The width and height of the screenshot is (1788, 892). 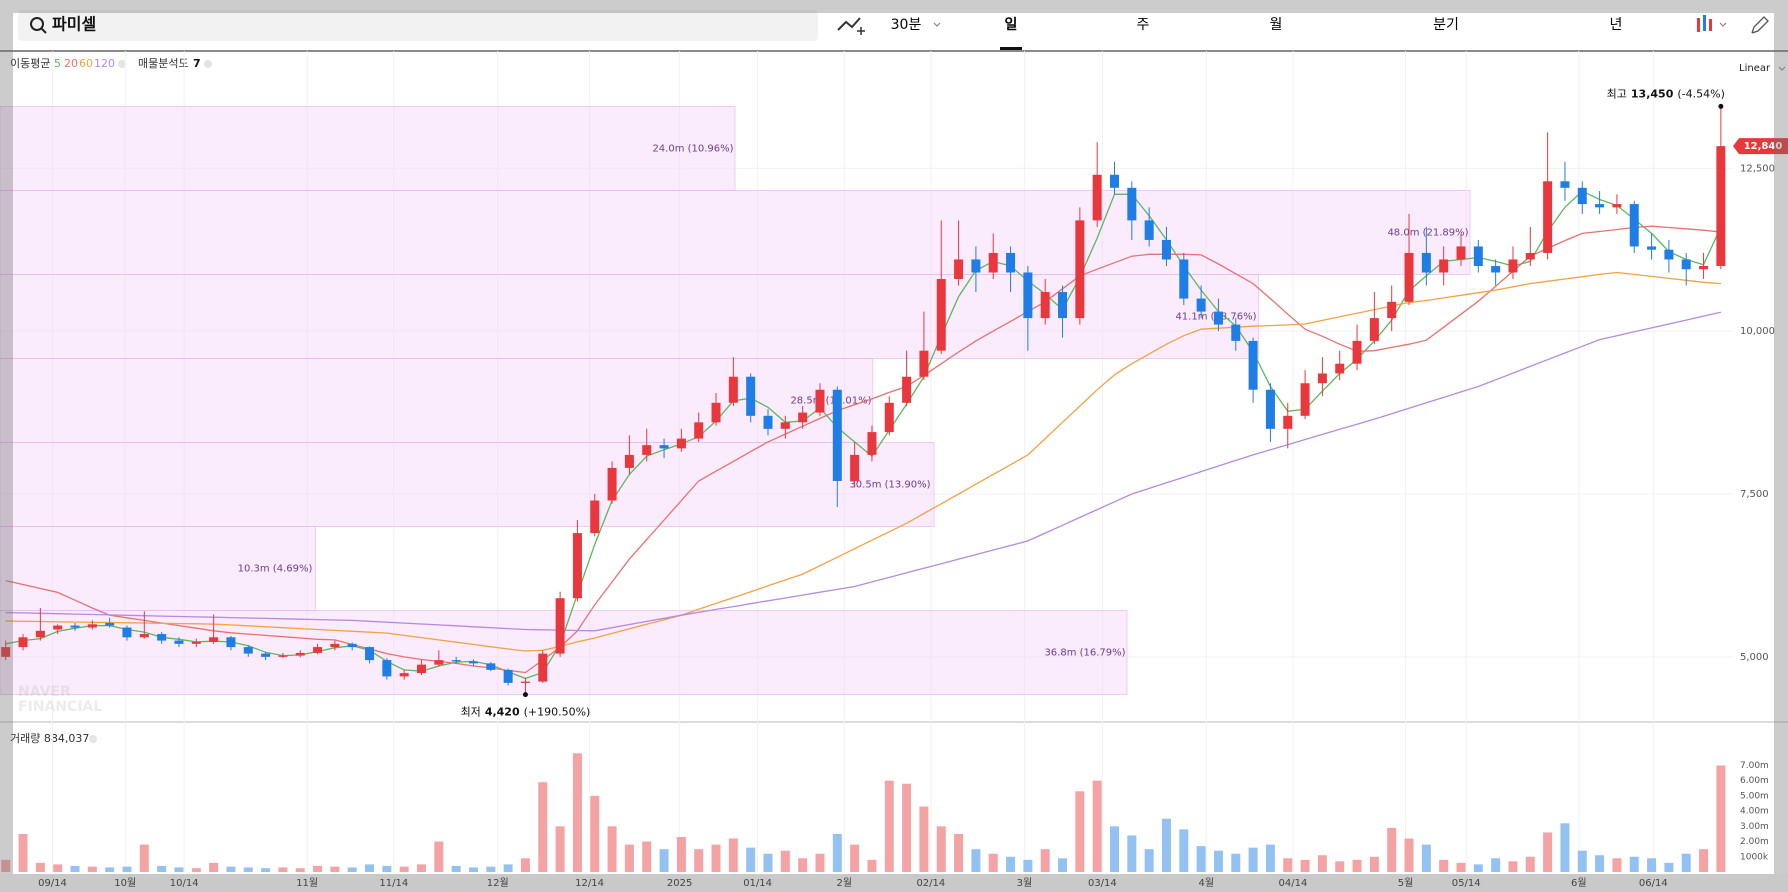 I want to click on tab: 주, so click(x=1143, y=25).